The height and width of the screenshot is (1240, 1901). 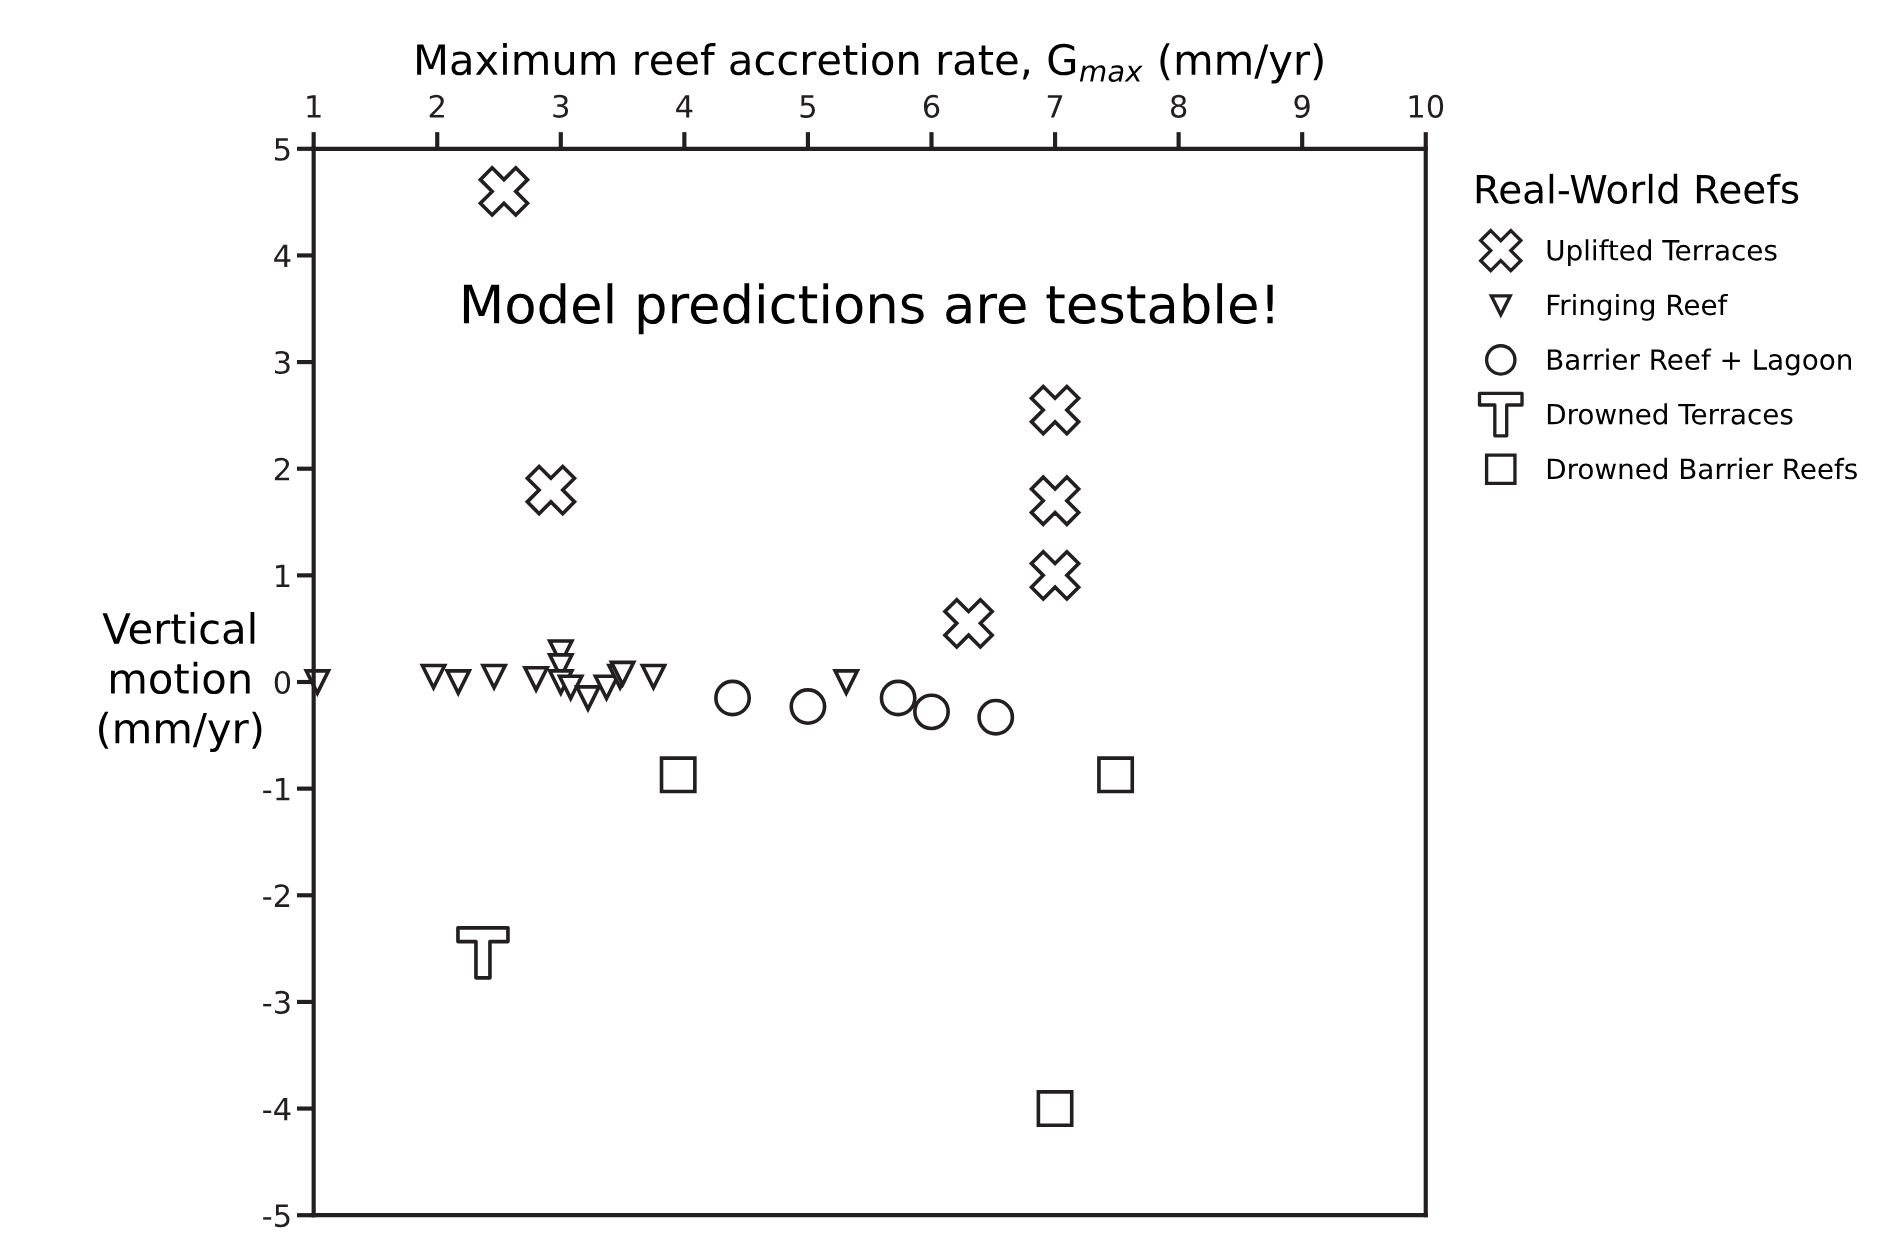 What do you see at coordinates (1637, 307) in the screenshot?
I see `legend-label: Fringing Reef` at bounding box center [1637, 307].